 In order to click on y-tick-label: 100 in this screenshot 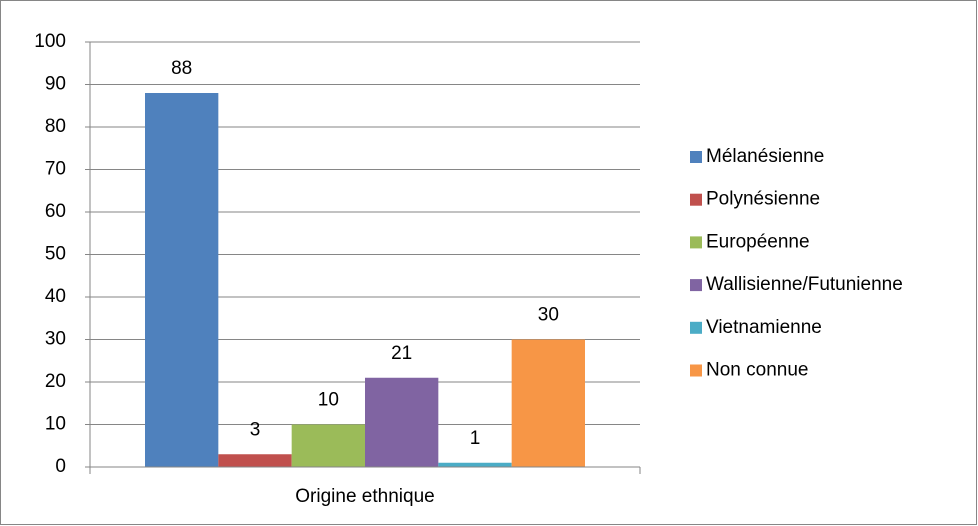, I will do `click(50, 41)`.